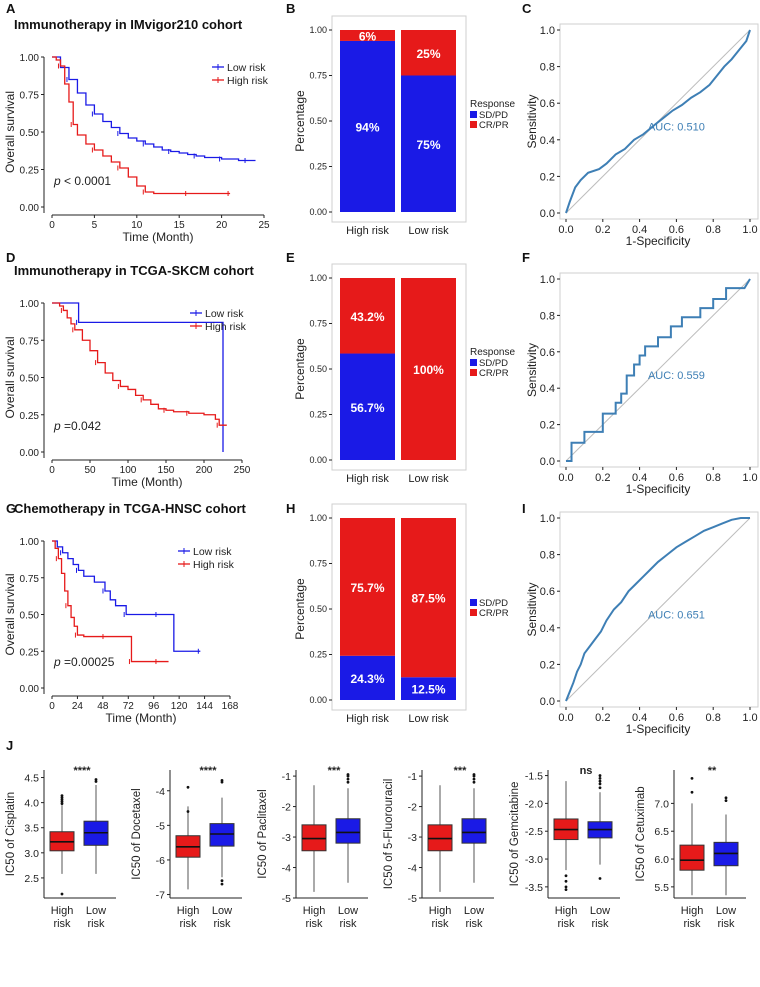  I want to click on x-tick-label: 1.0, so click(749, 230).